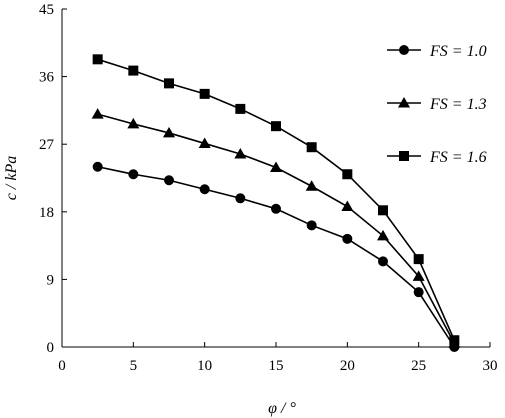 The image size is (505, 418). I want to click on legend-label: FS = 1.6, so click(458, 157).